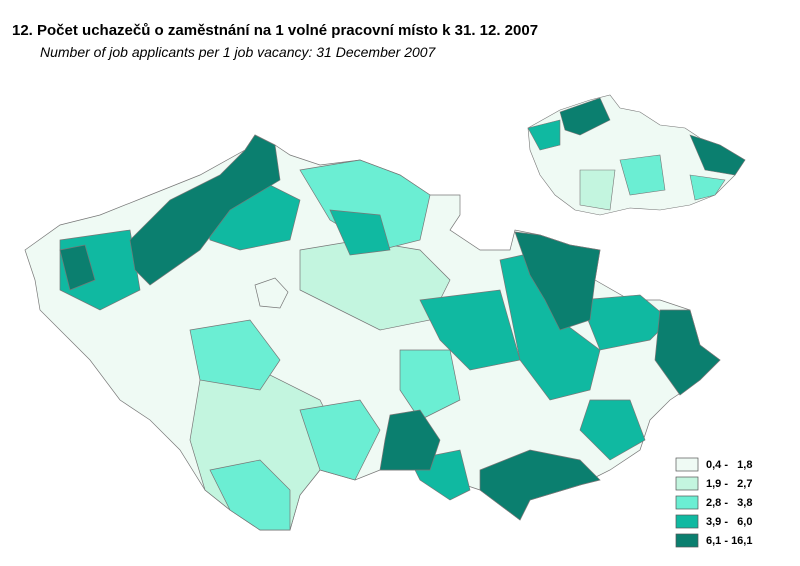 This screenshot has height=566, width=800. I want to click on legend-label: 6,1 - 16,1, so click(729, 541).